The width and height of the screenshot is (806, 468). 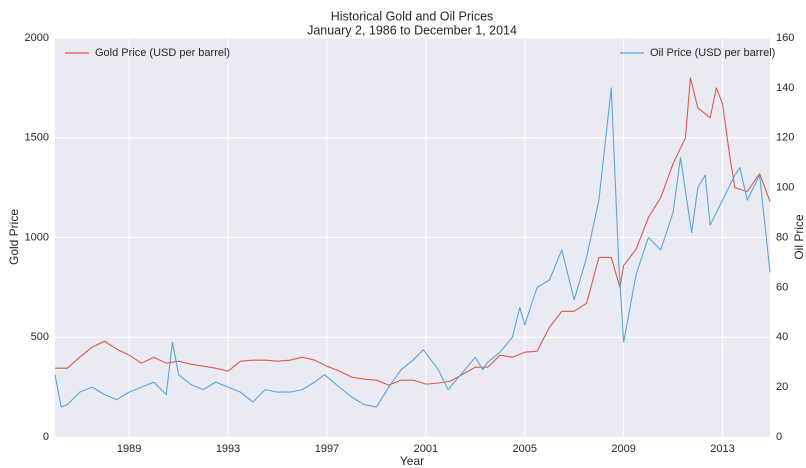 I want to click on x-tick-label: 2009, so click(x=623, y=449).